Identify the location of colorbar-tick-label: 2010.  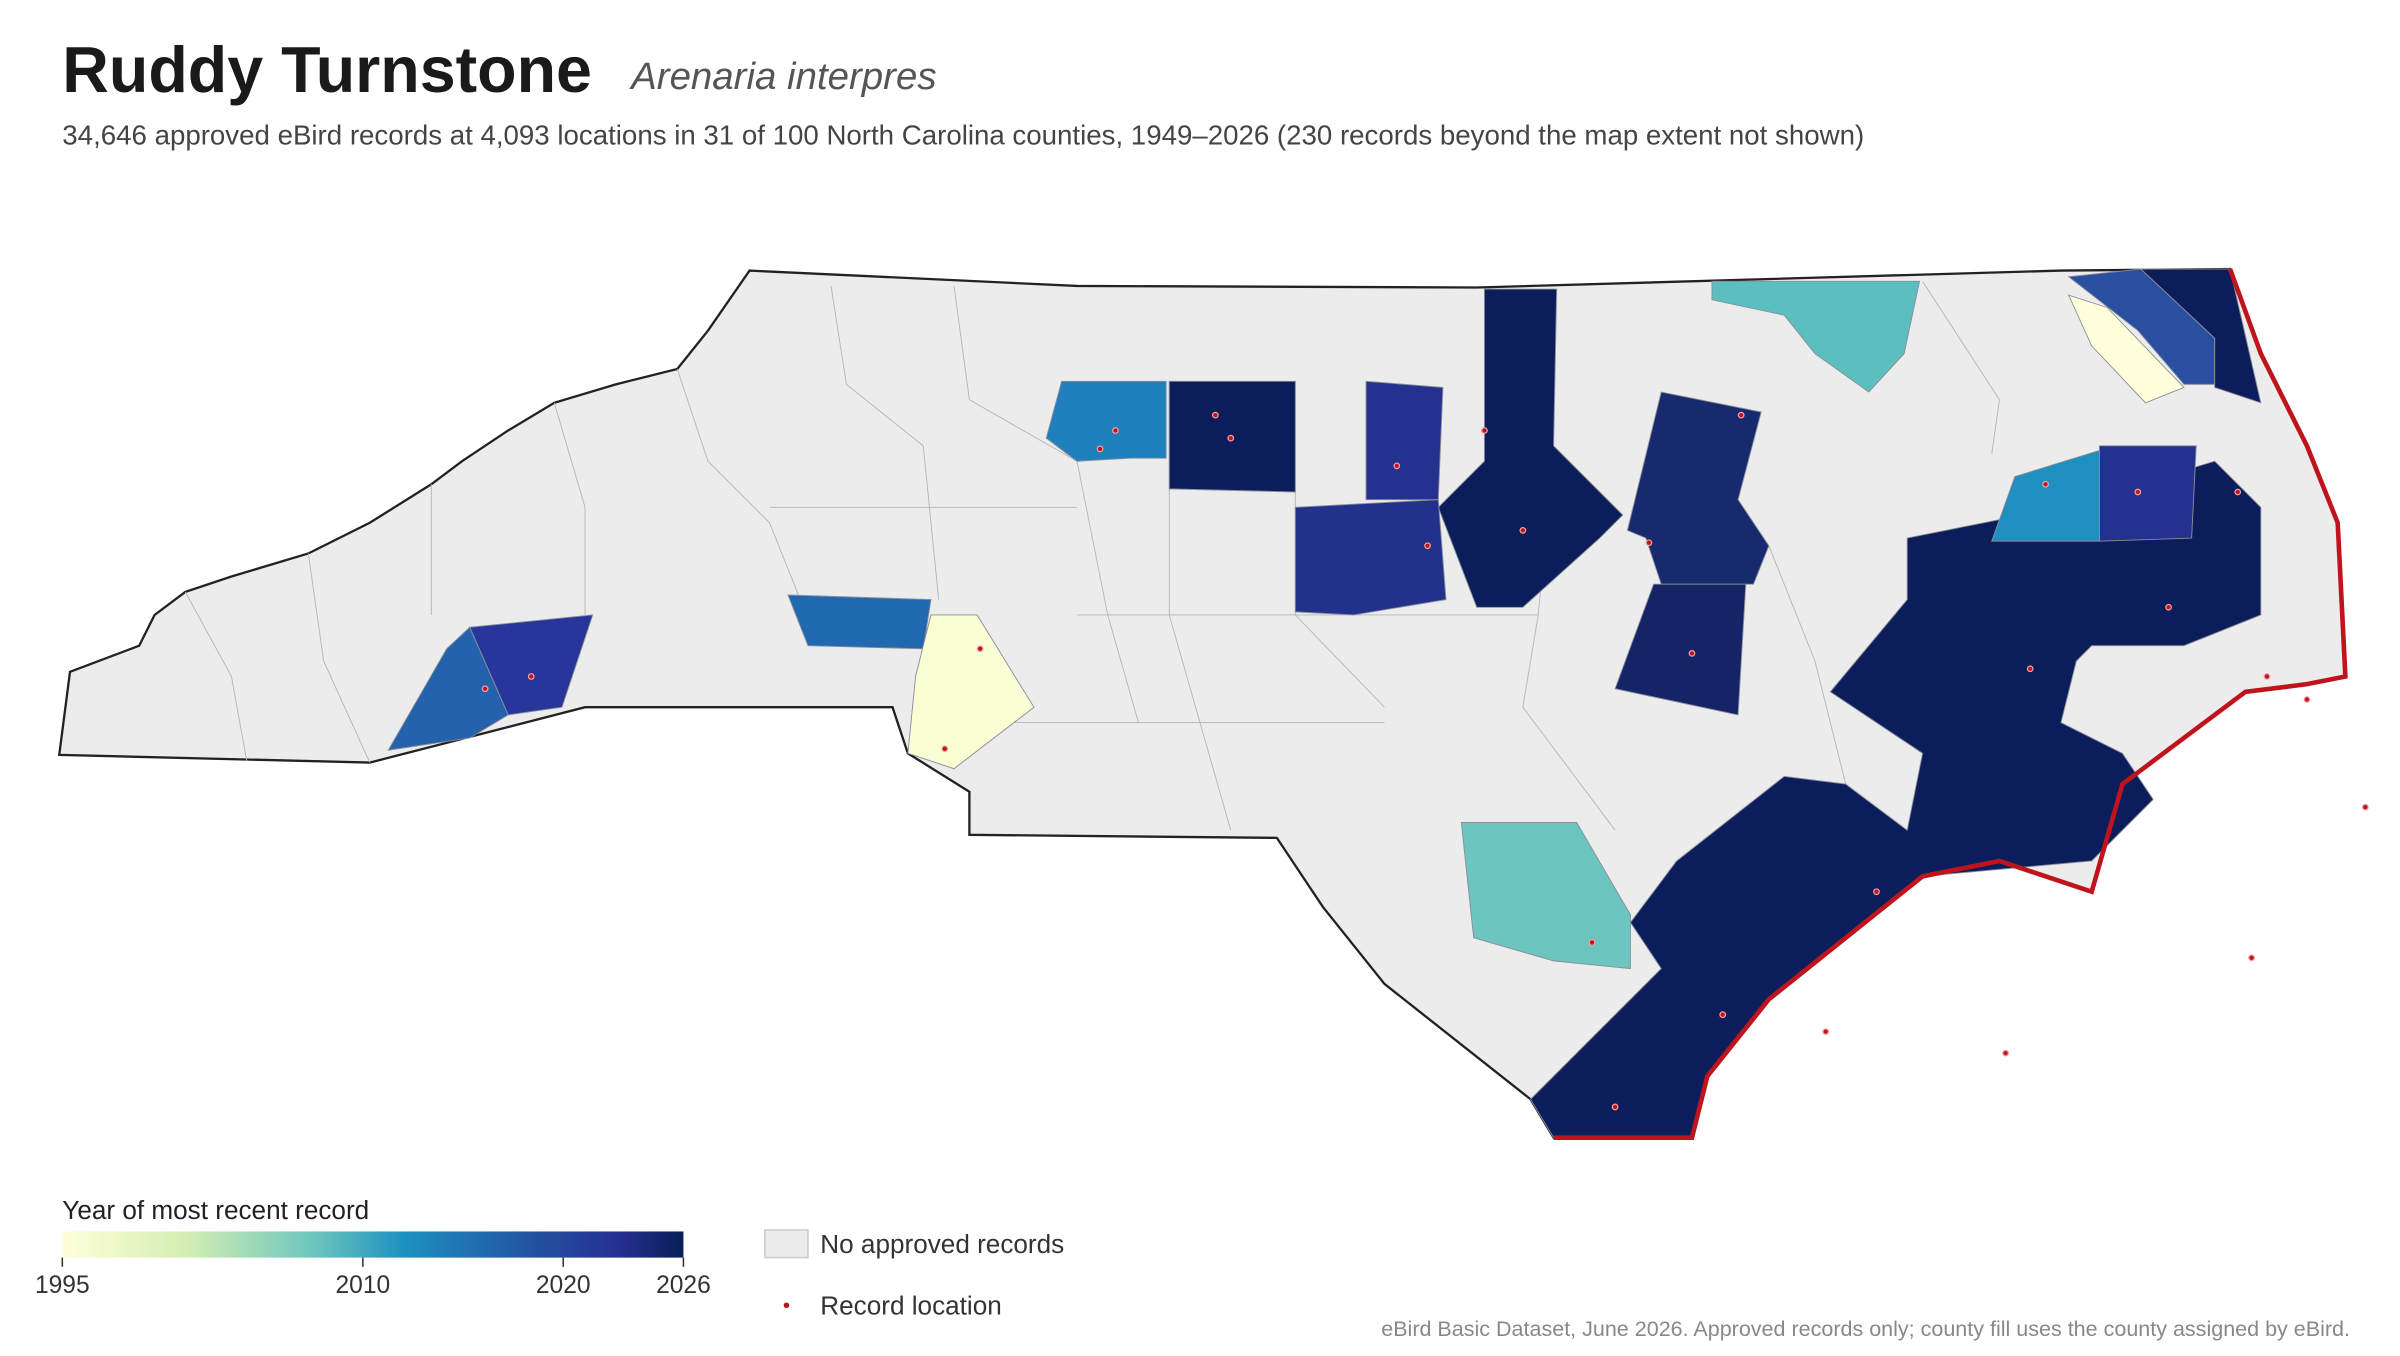
(363, 1285).